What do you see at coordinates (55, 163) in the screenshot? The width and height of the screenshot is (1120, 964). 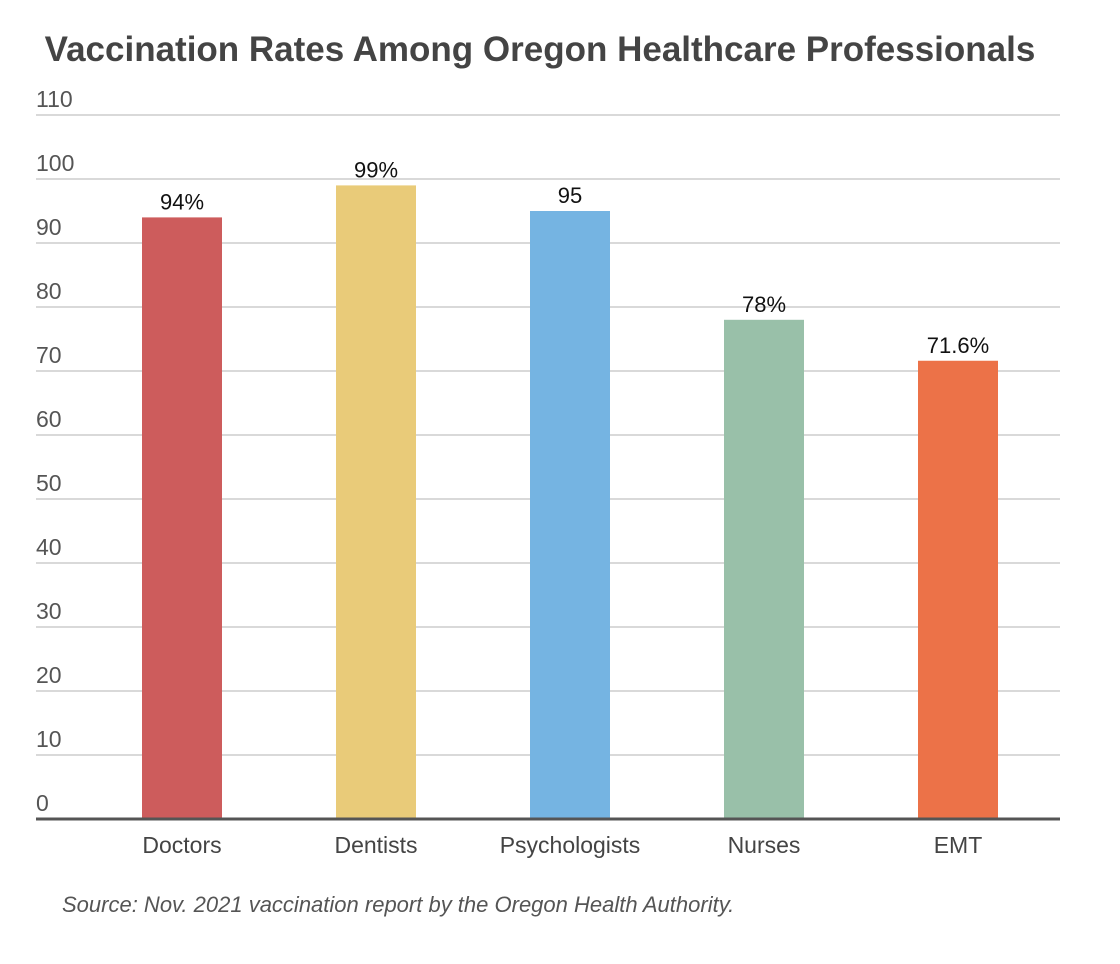 I see `y-tick-label: 100` at bounding box center [55, 163].